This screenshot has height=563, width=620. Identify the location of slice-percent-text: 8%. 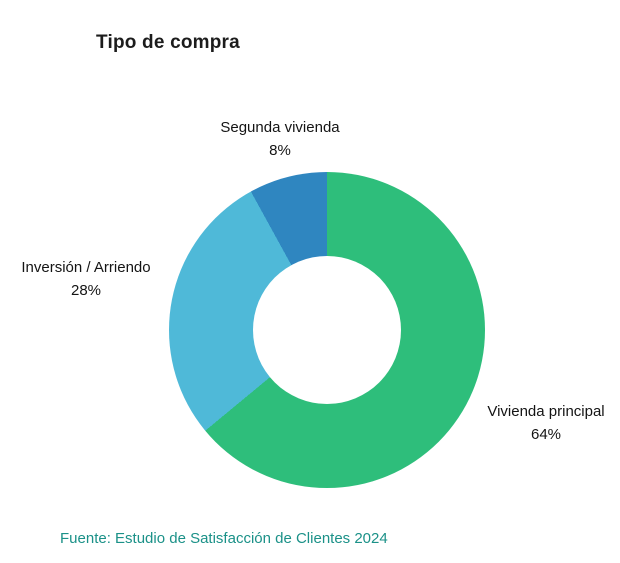
(280, 150).